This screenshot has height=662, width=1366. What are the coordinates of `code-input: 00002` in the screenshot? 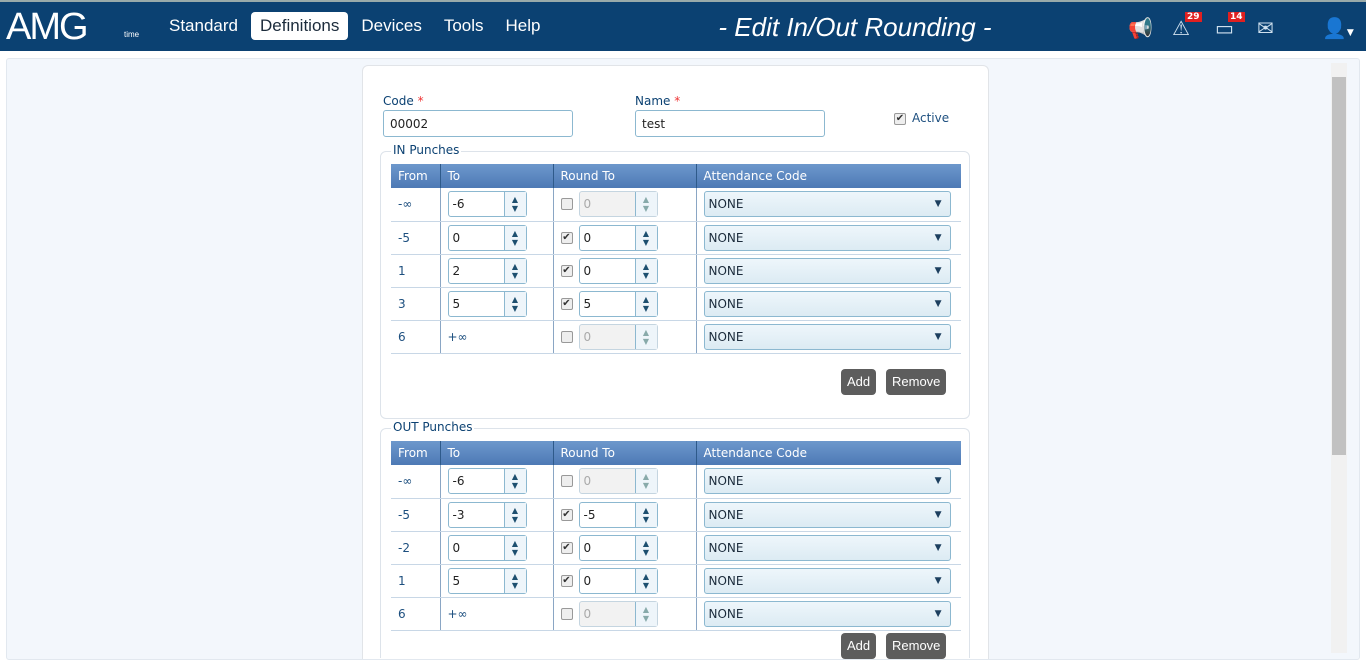 It's located at (478, 123).